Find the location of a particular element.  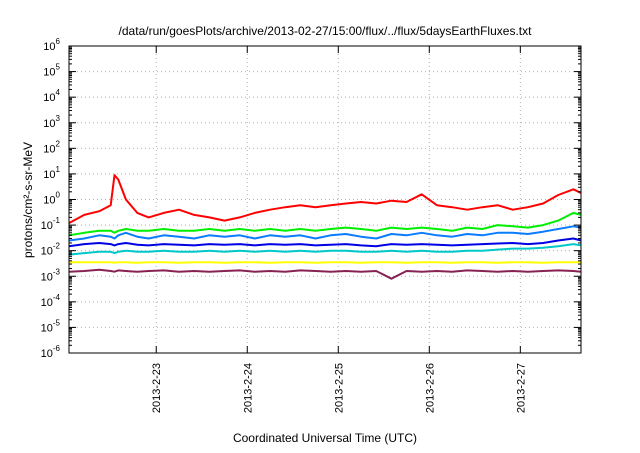

x-axis-label: Coordinated Universal Time (UTC) is located at coordinates (325, 438).